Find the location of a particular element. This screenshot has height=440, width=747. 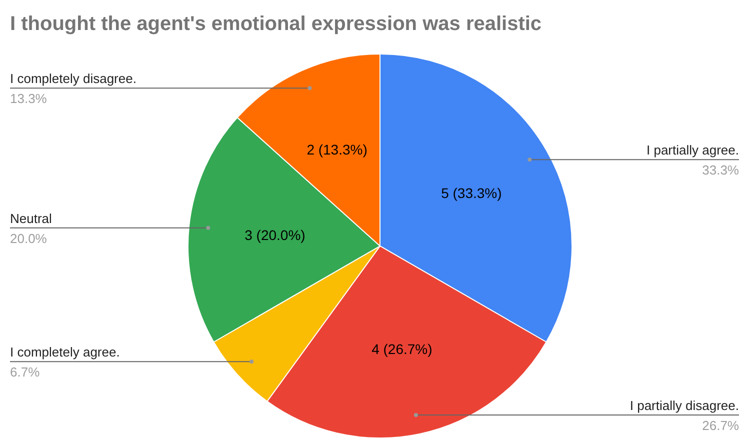

text: 6.7% is located at coordinates (25, 372).